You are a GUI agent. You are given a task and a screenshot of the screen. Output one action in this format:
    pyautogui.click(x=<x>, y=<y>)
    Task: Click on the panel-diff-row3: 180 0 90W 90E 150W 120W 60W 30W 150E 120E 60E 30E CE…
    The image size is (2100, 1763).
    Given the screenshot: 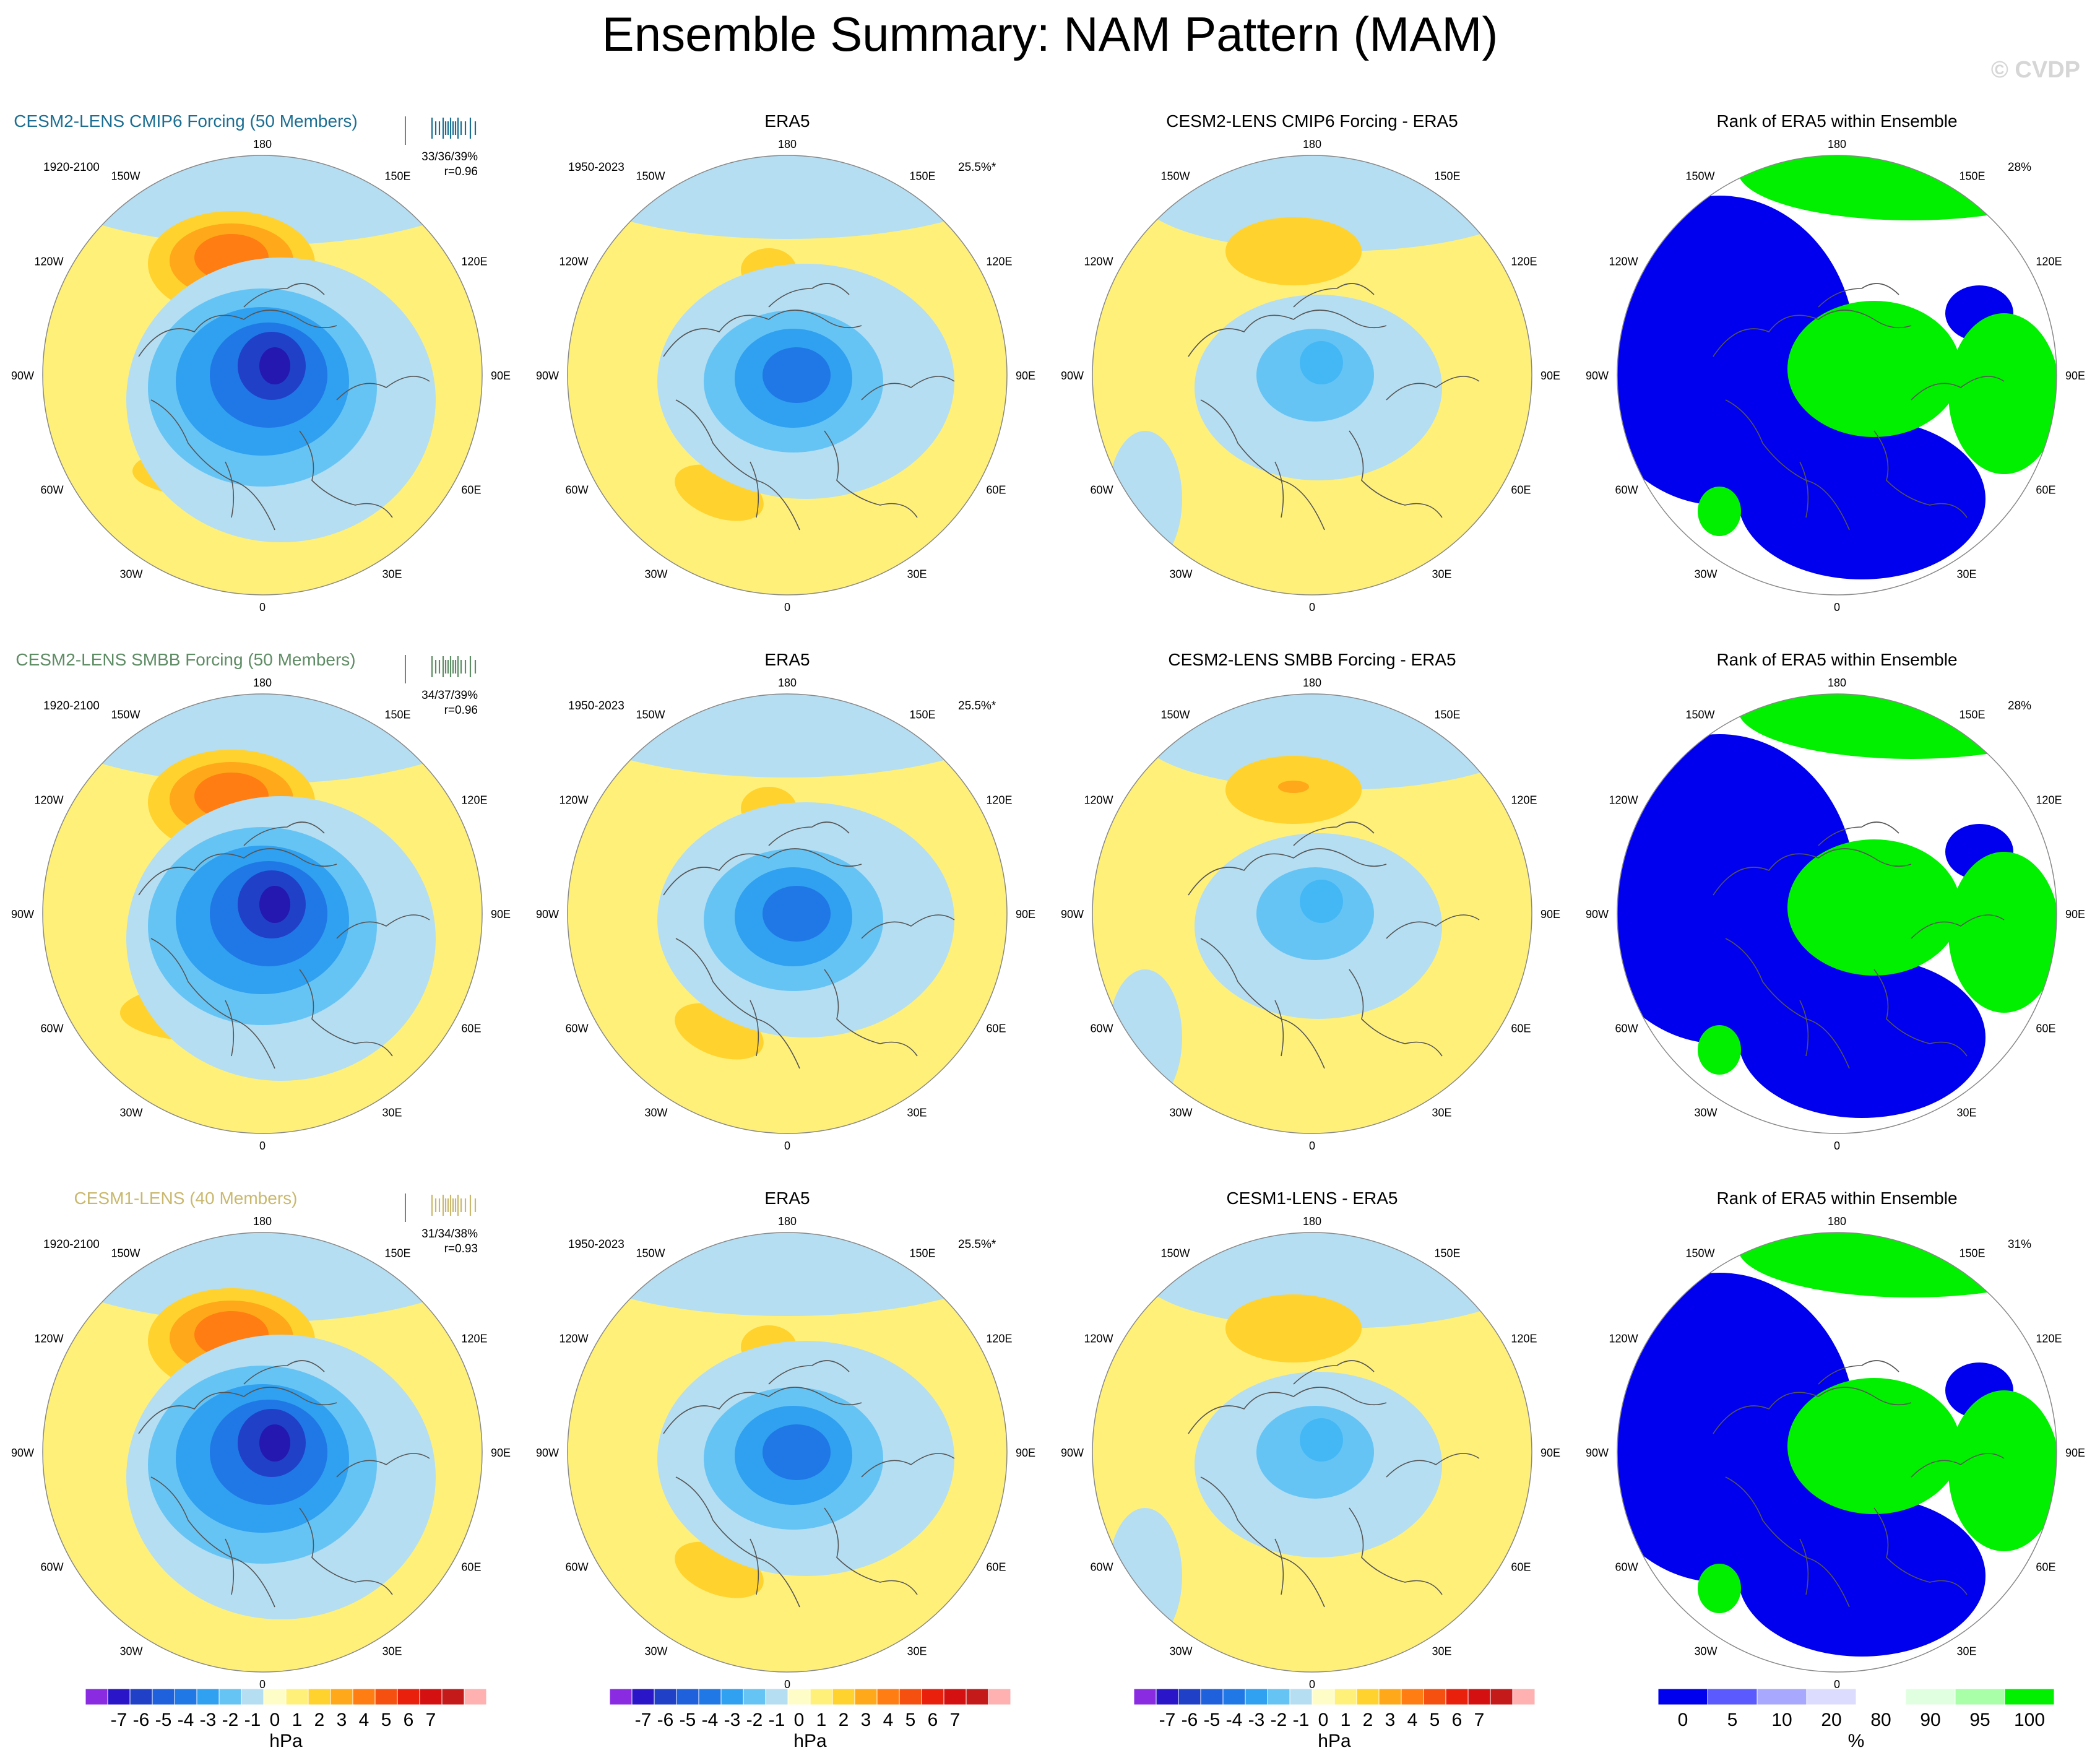 What is the action you would take?
    pyautogui.click(x=1312, y=1436)
    